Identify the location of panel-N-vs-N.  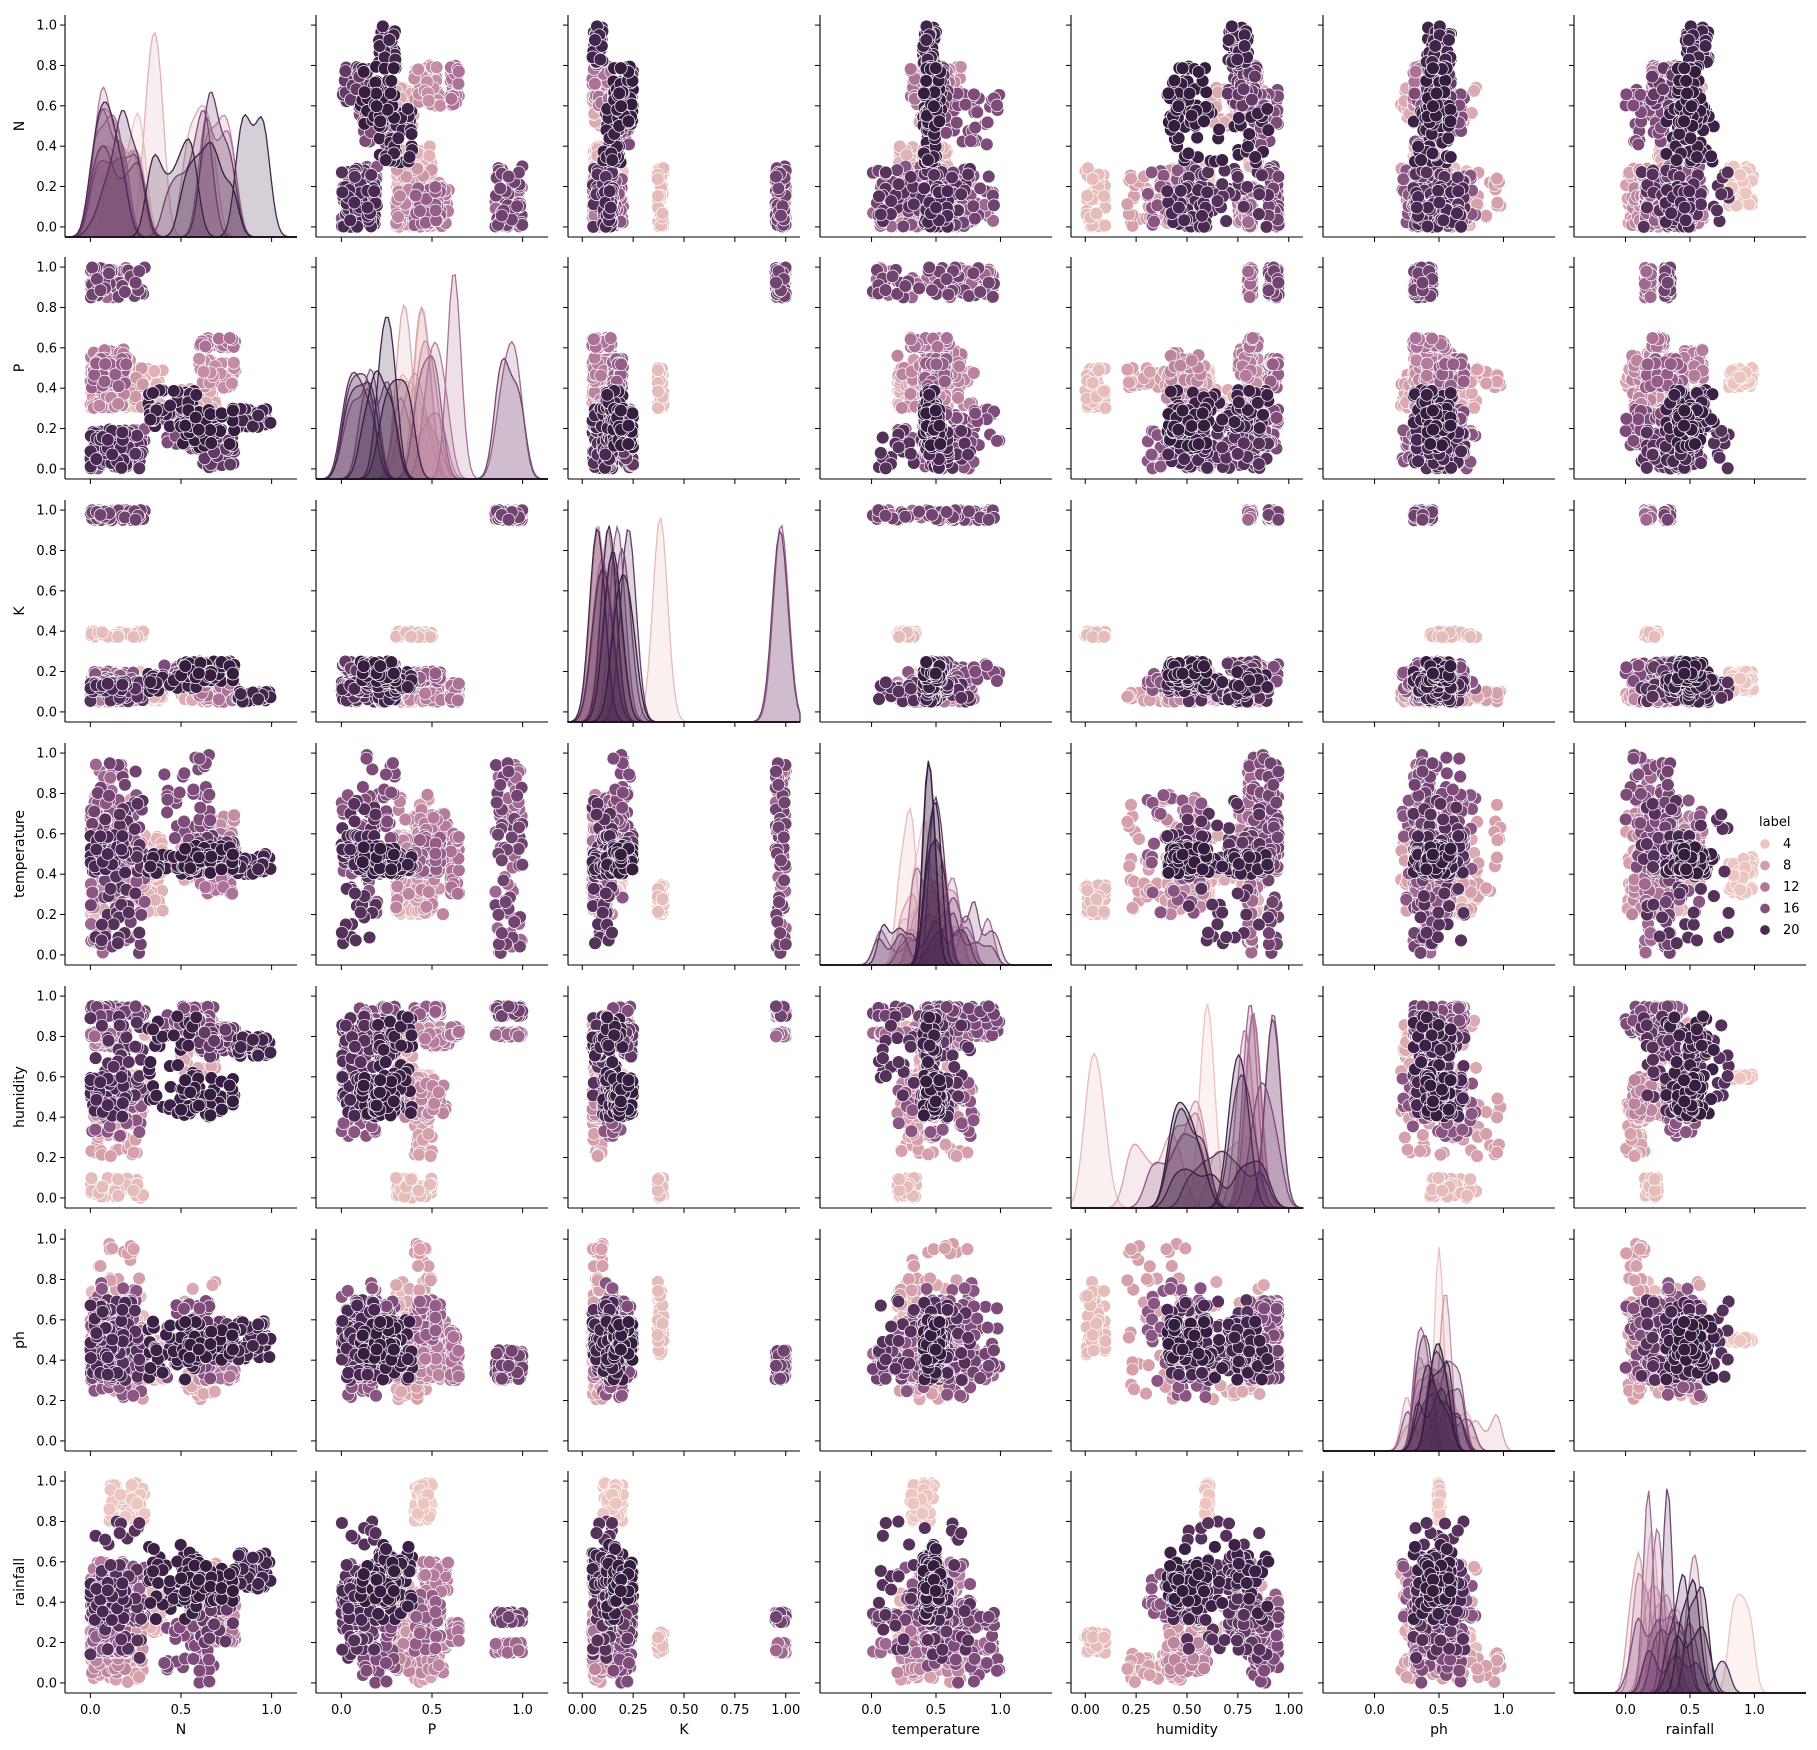
(178, 128).